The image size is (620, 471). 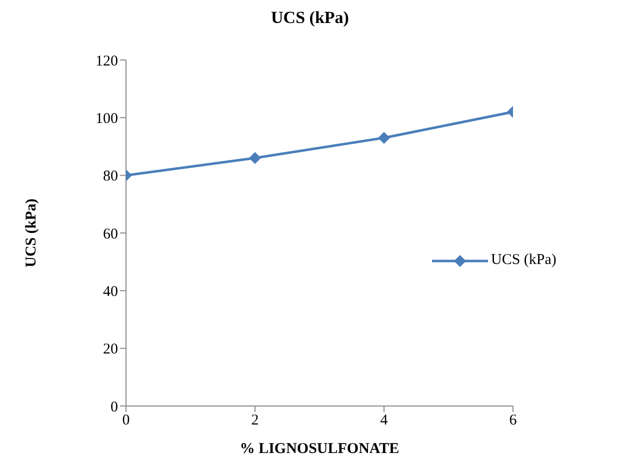 What do you see at coordinates (110, 176) in the screenshot?
I see `y-tick-label: 80` at bounding box center [110, 176].